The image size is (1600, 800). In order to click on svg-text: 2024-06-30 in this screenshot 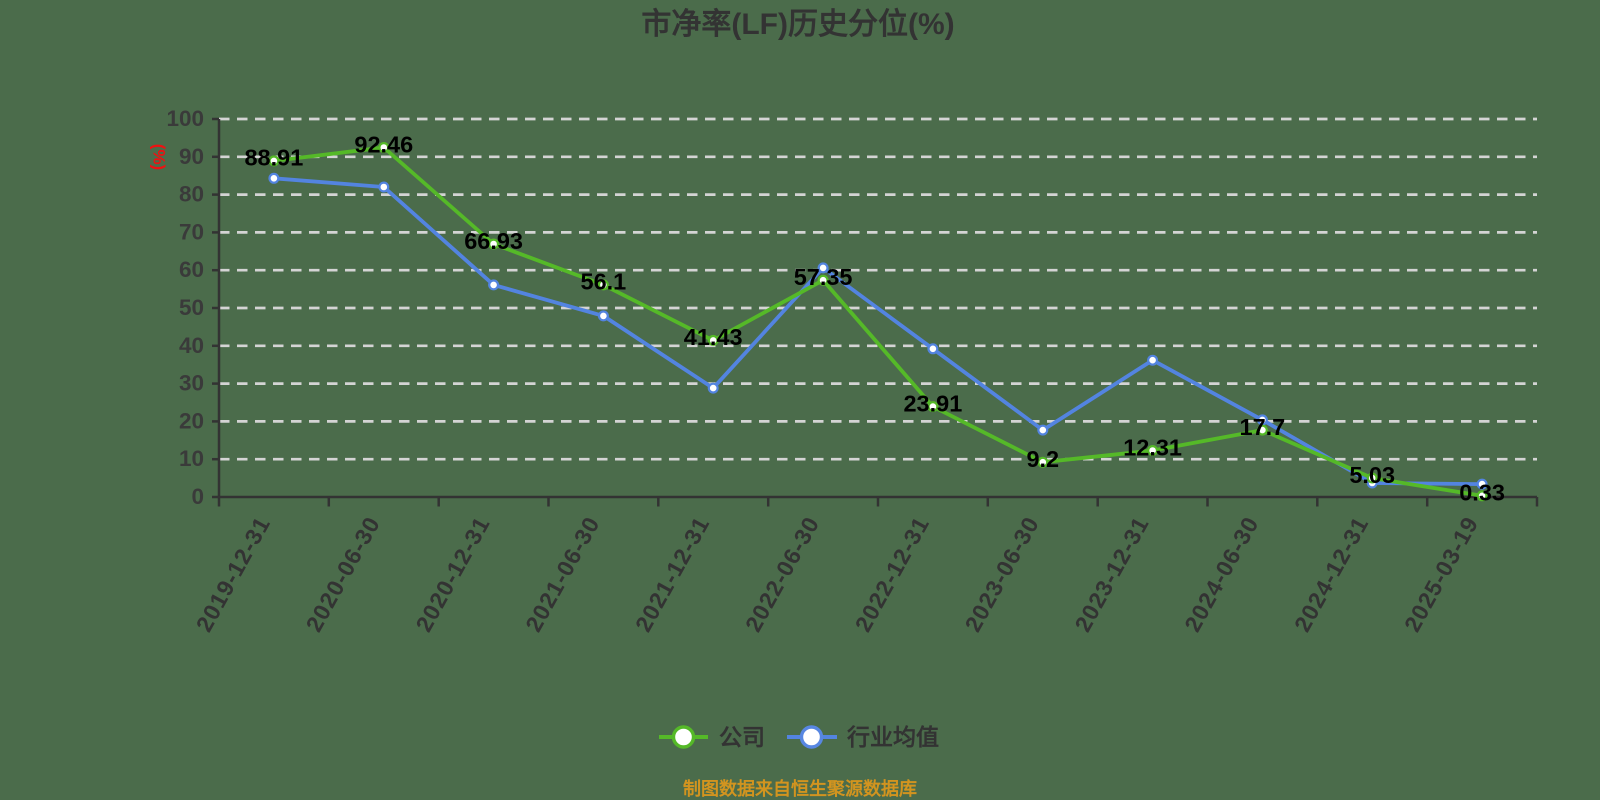, I will do `click(1221, 574)`.